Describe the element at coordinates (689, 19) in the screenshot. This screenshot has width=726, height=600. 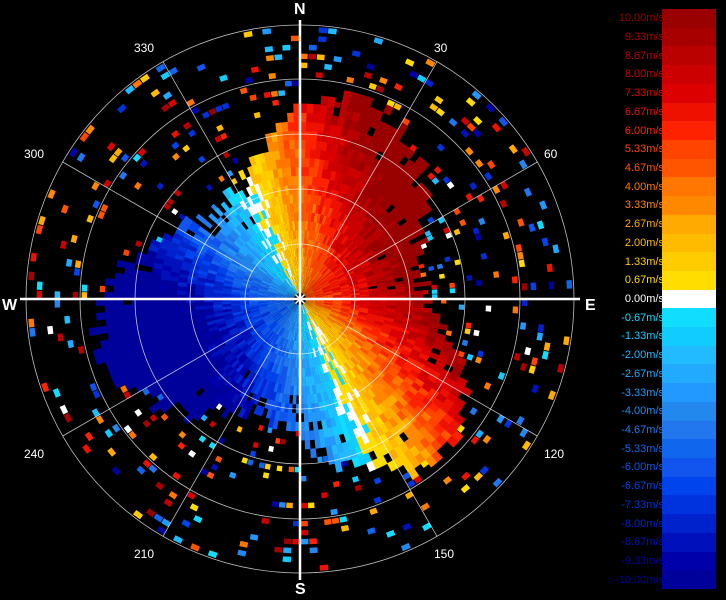
I see `legend-swatch` at that location.